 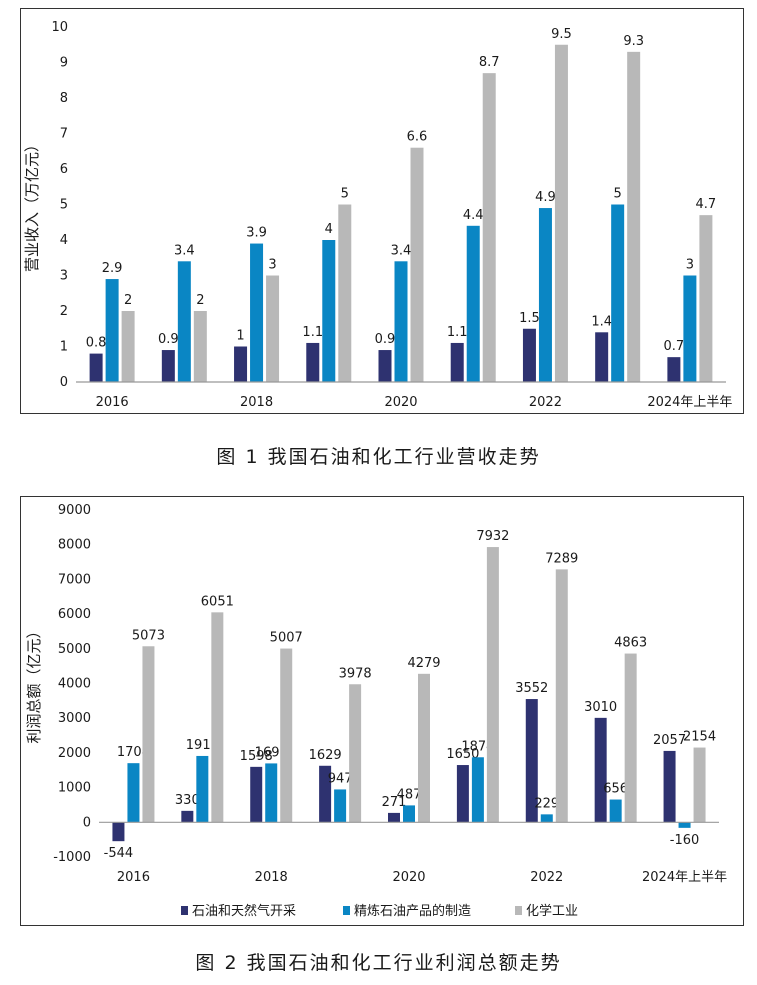 I want to click on data-label: 4.7, so click(x=706, y=204).